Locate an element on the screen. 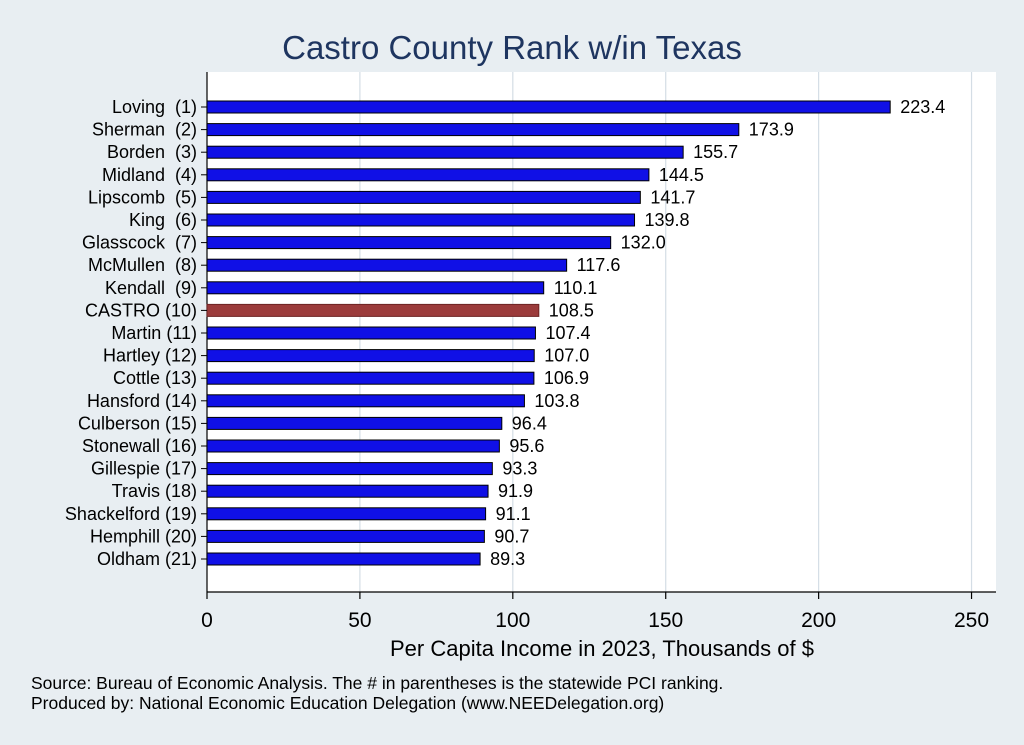 This screenshot has width=1024, height=745. category-label: Sherman (2) is located at coordinates (144, 130).